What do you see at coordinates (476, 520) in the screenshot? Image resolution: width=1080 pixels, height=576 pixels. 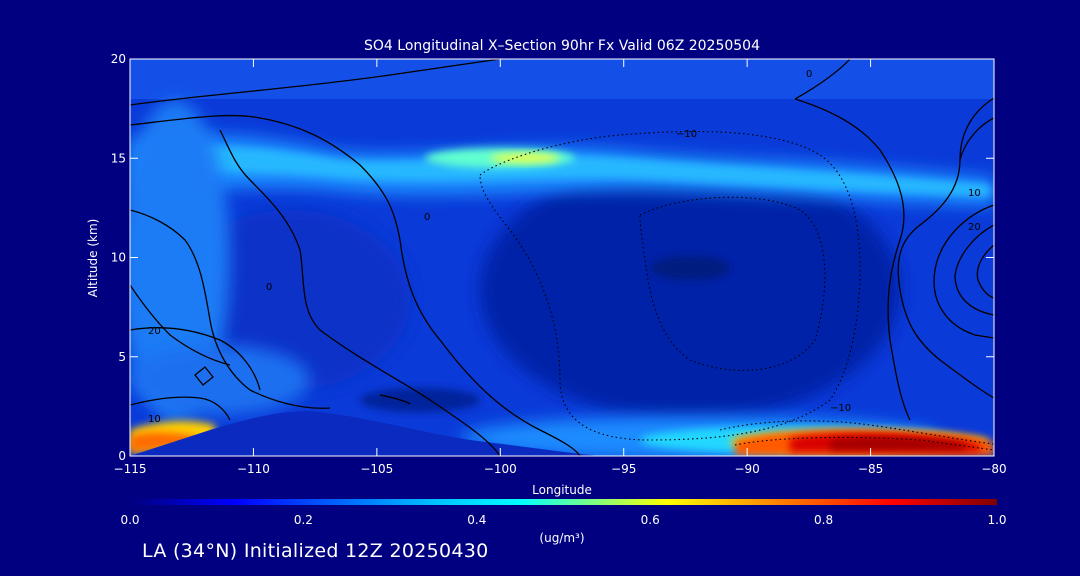 I see `colorbar-tick-label: 0.4` at bounding box center [476, 520].